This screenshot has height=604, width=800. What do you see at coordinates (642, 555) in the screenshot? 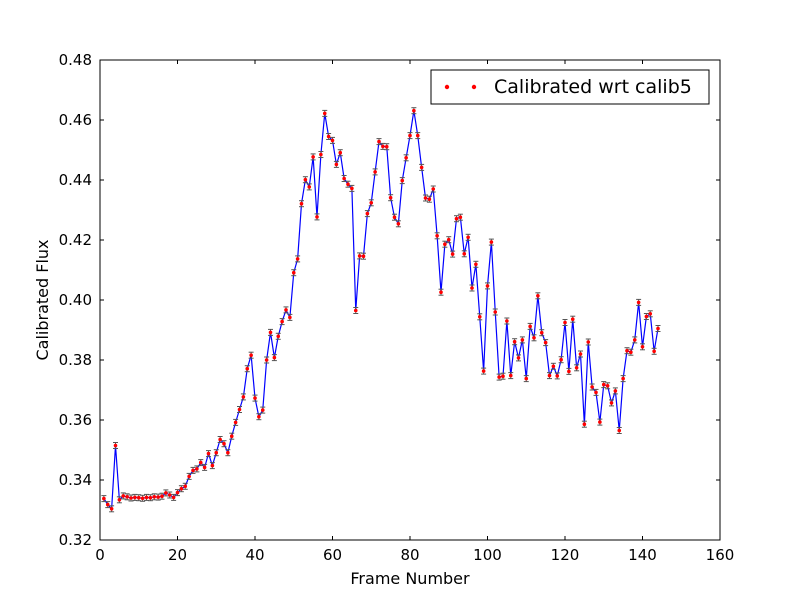
I see `x-tick-label: 140` at bounding box center [642, 555].